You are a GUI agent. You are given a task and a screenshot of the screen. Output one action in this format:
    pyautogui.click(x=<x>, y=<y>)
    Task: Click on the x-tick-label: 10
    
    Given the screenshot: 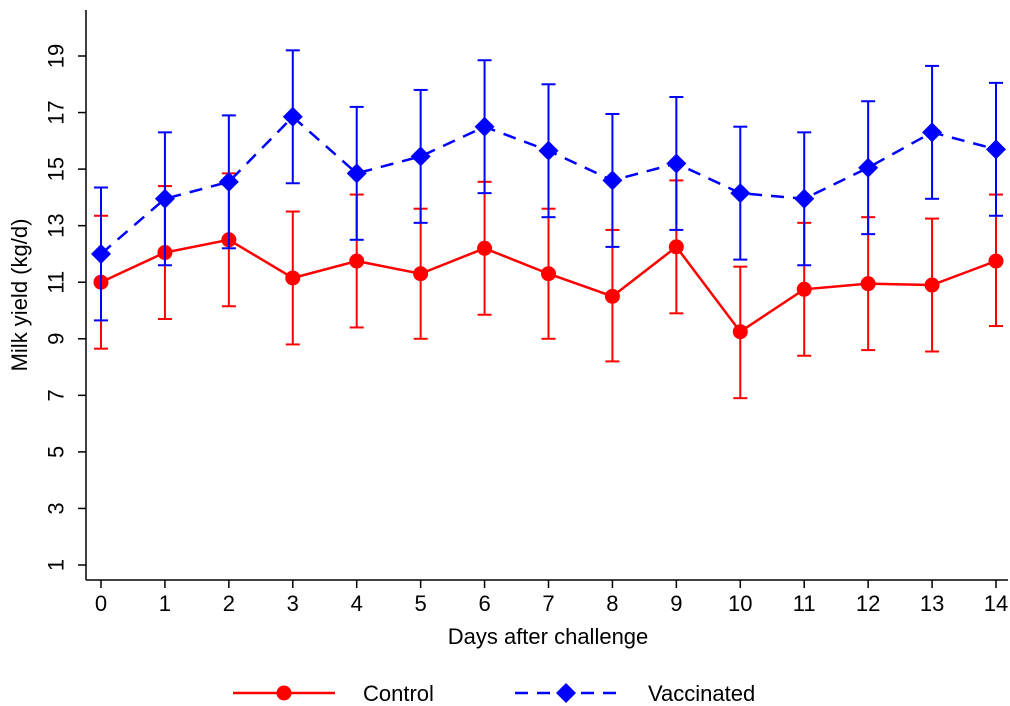 What is the action you would take?
    pyautogui.click(x=740, y=603)
    